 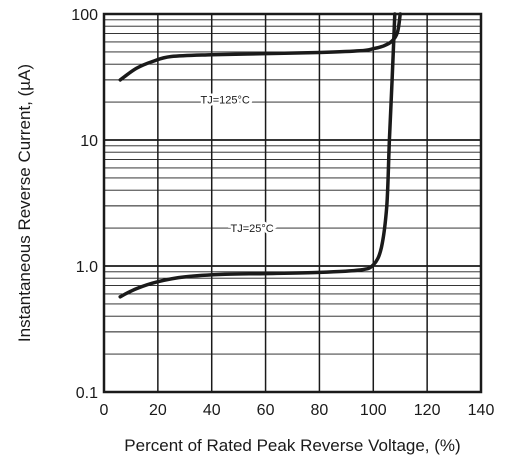 What do you see at coordinates (237, 165) in the screenshot?
I see `curve-labels: TJ=125°C TJ=25°C` at bounding box center [237, 165].